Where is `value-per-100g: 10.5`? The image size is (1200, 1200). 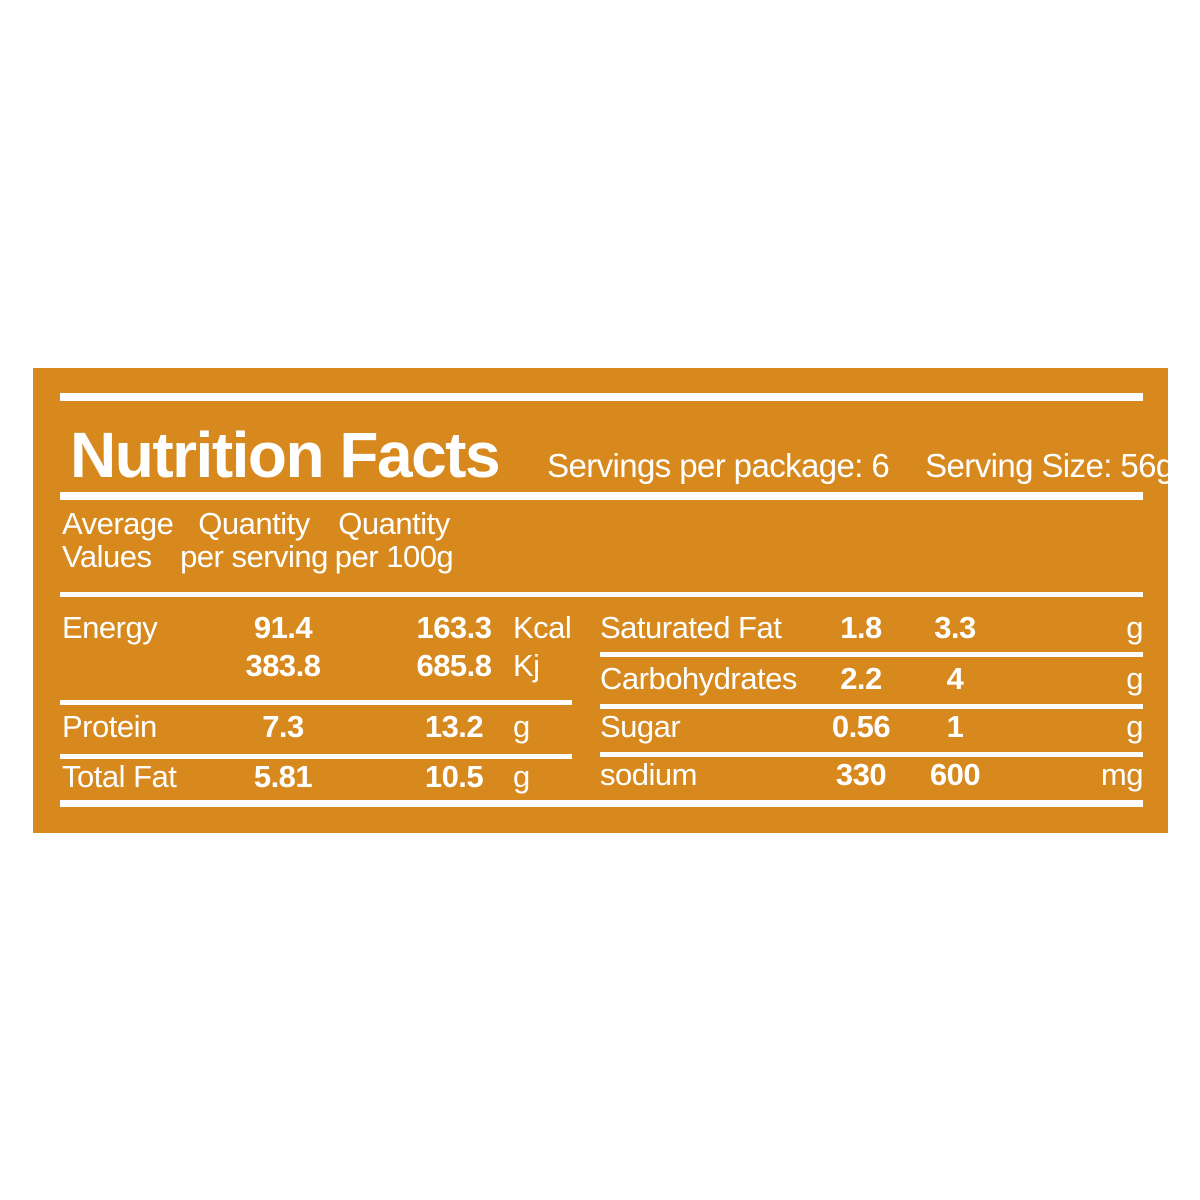
value-per-100g: 10.5 is located at coordinates (454, 776).